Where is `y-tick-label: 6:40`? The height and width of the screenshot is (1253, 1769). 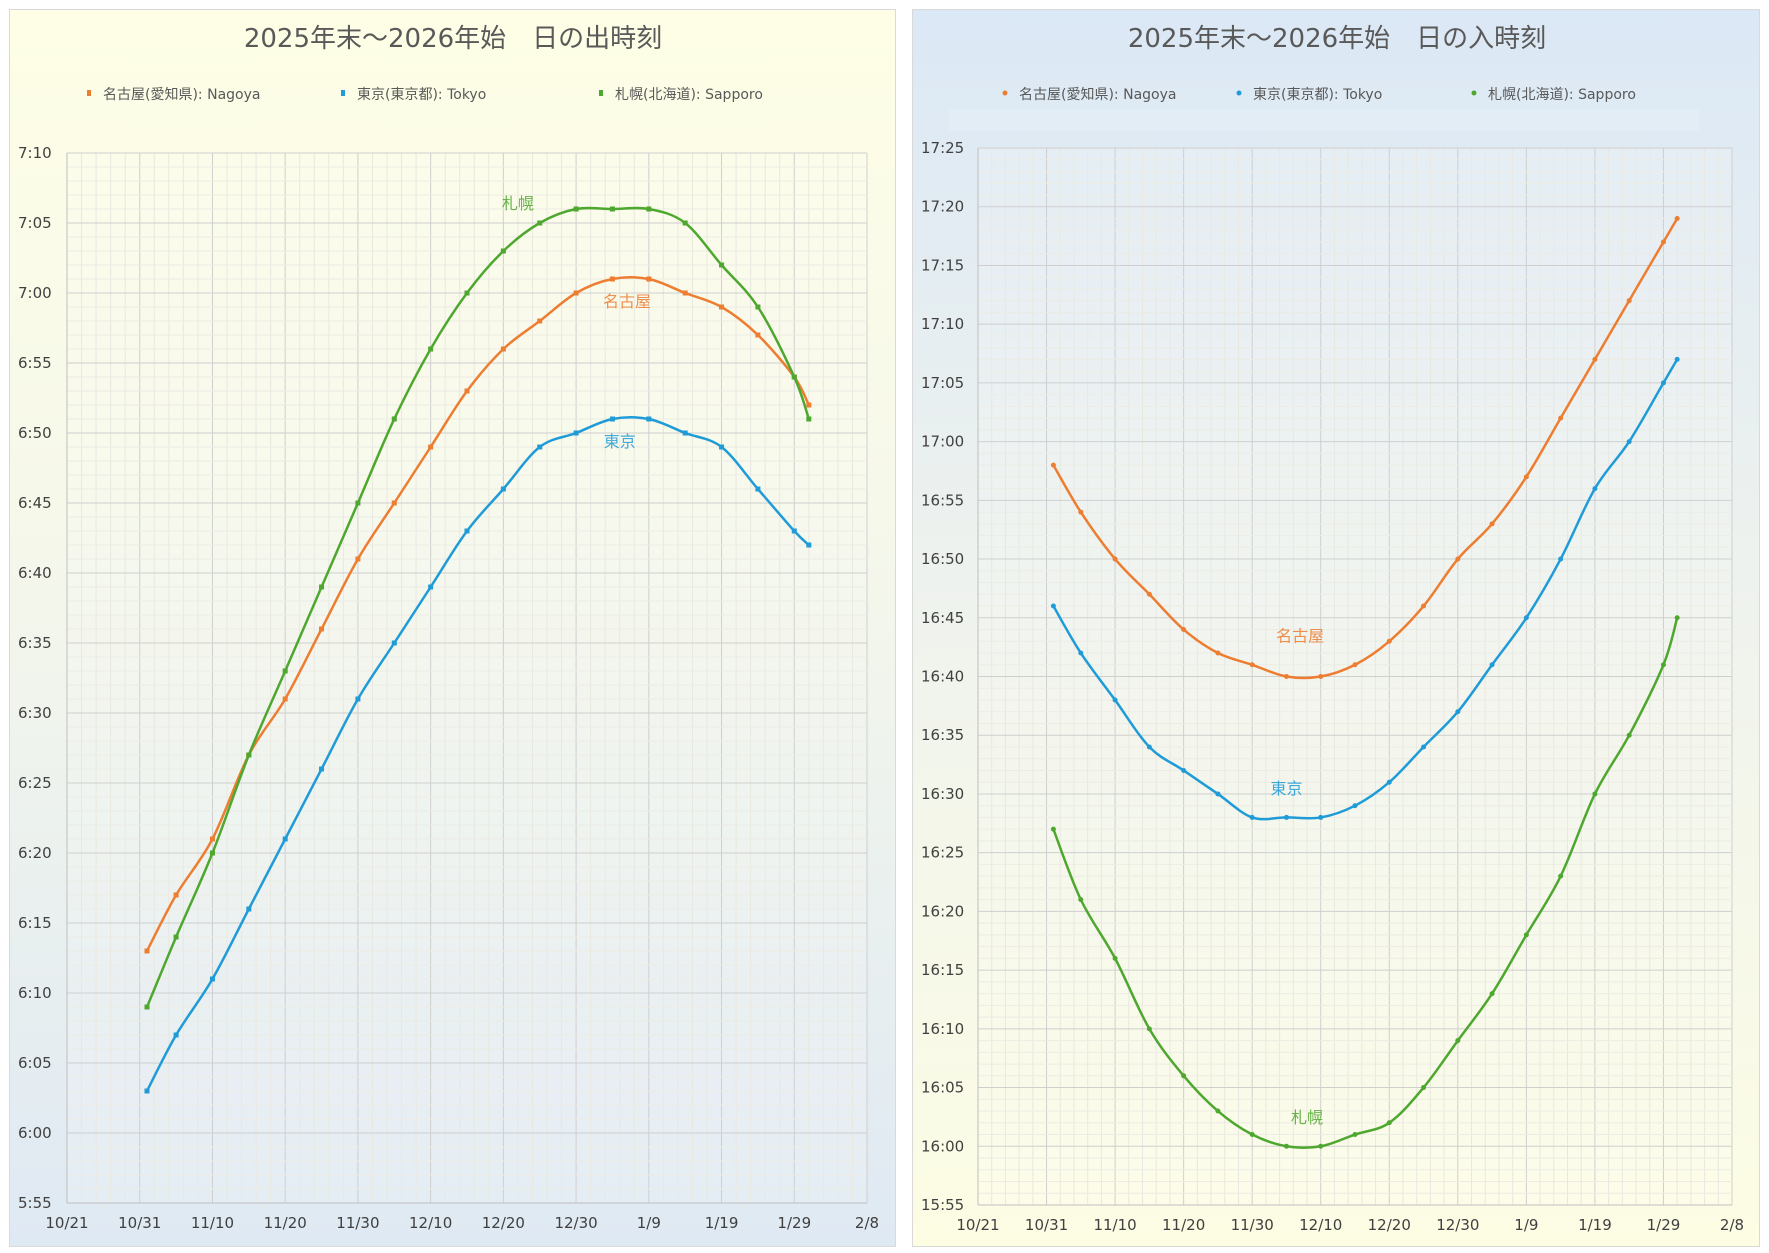
y-tick-label: 6:40 is located at coordinates (35, 573).